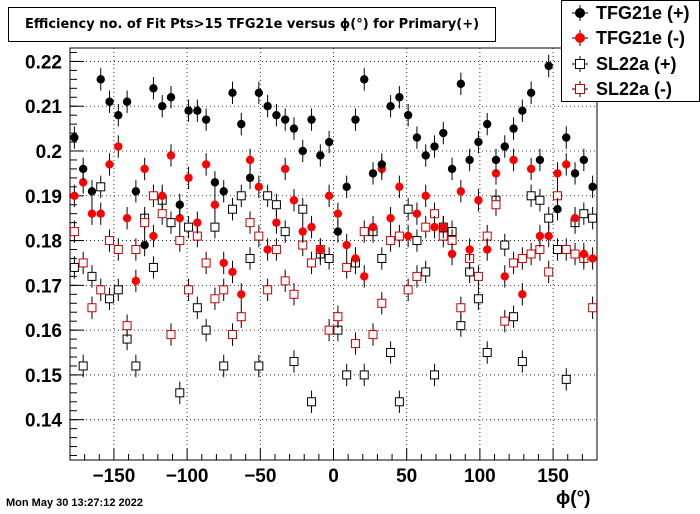 This screenshot has width=700, height=514. Describe the element at coordinates (634, 89) in the screenshot. I see `legend-label: SL22a (-)` at that location.